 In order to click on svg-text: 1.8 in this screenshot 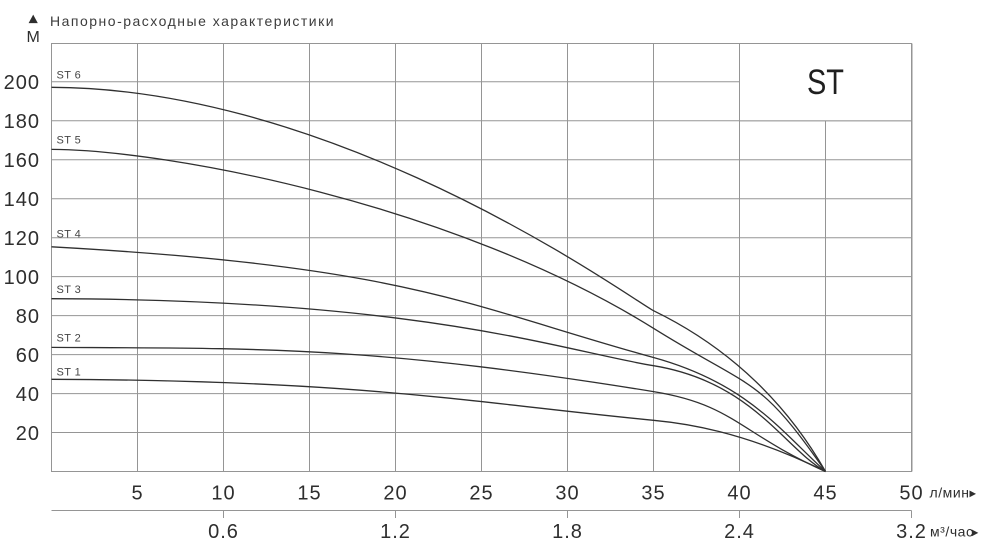, I will do `click(567, 532)`.